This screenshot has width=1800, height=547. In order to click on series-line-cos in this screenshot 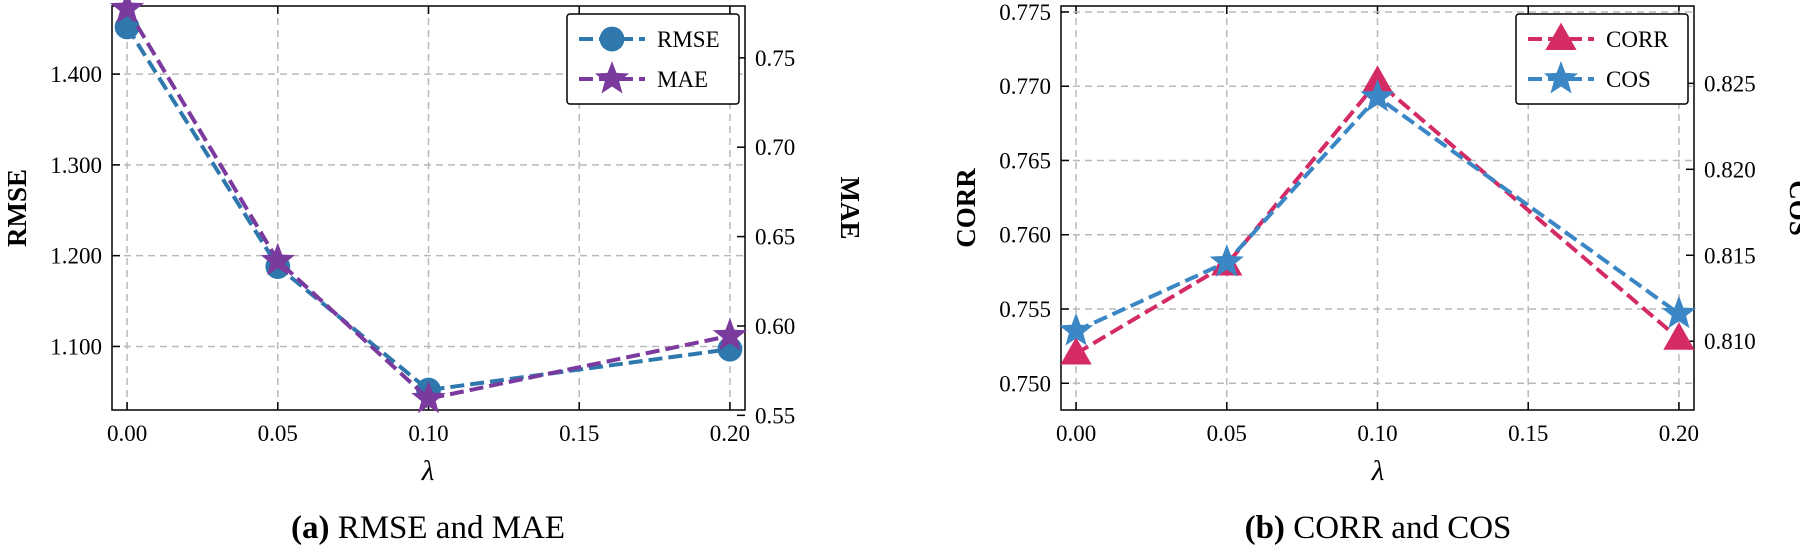, I will do `click(1378, 214)`.